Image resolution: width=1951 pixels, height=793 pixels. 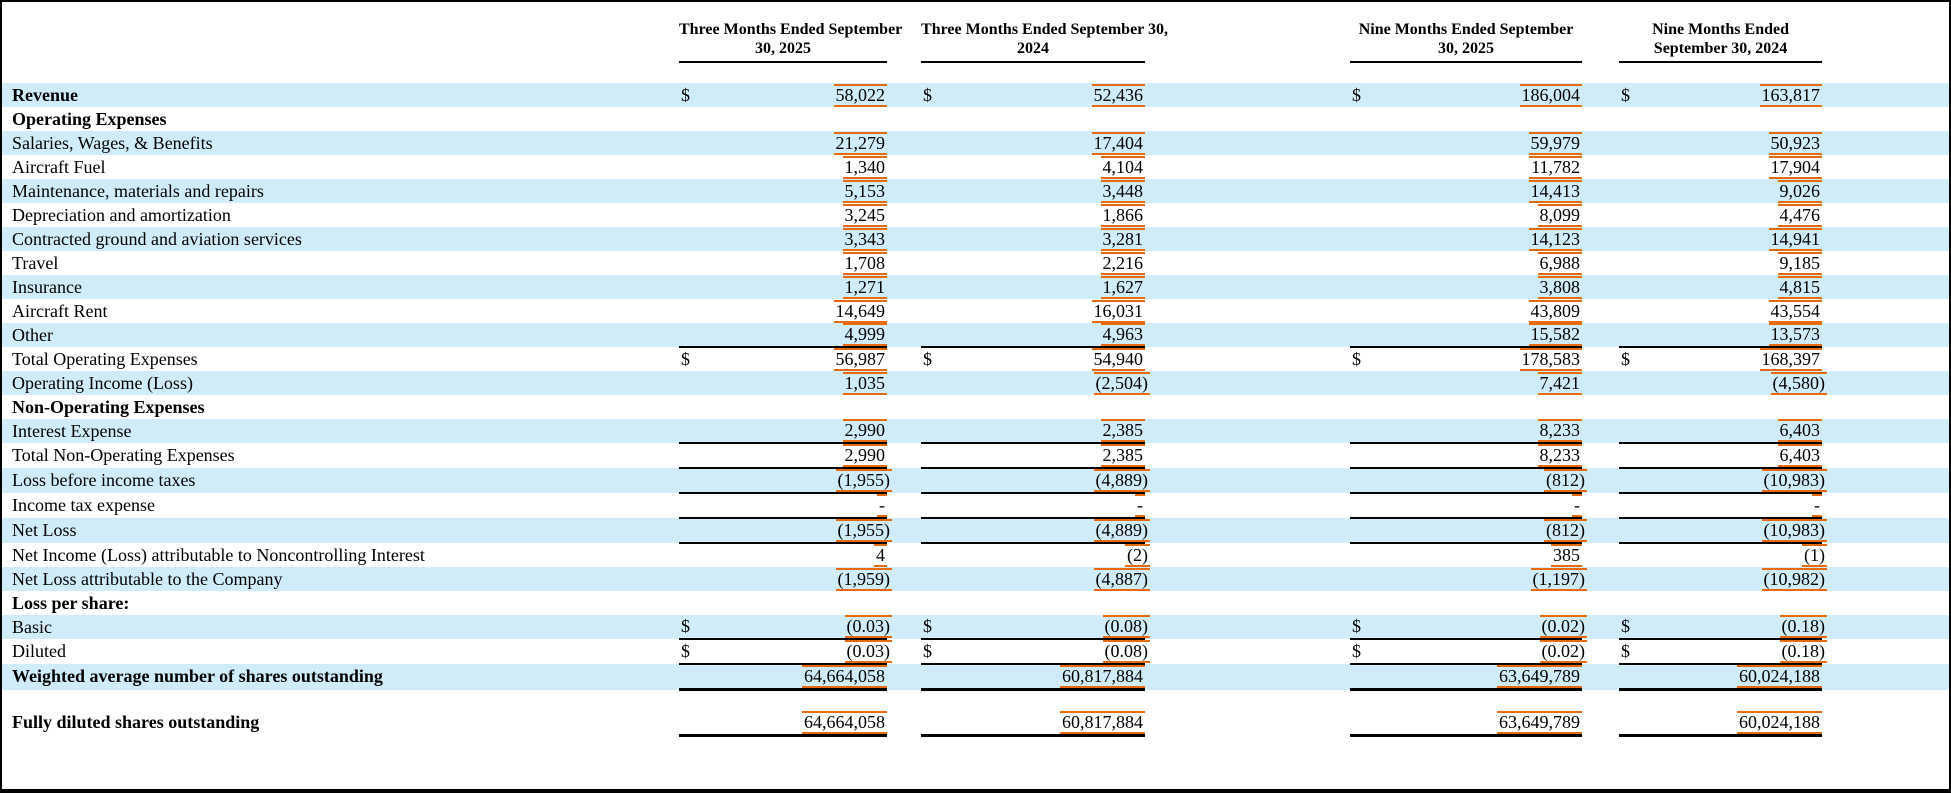 What do you see at coordinates (59, 166) in the screenshot?
I see `row-label: Aircraft Fuel` at bounding box center [59, 166].